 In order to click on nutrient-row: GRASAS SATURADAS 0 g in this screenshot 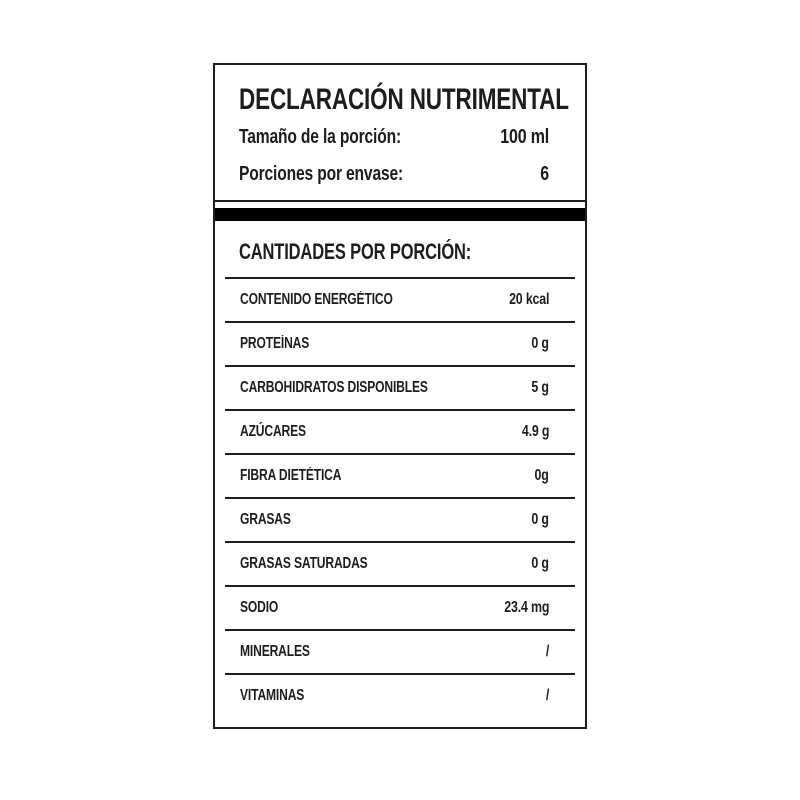, I will do `click(400, 563)`.